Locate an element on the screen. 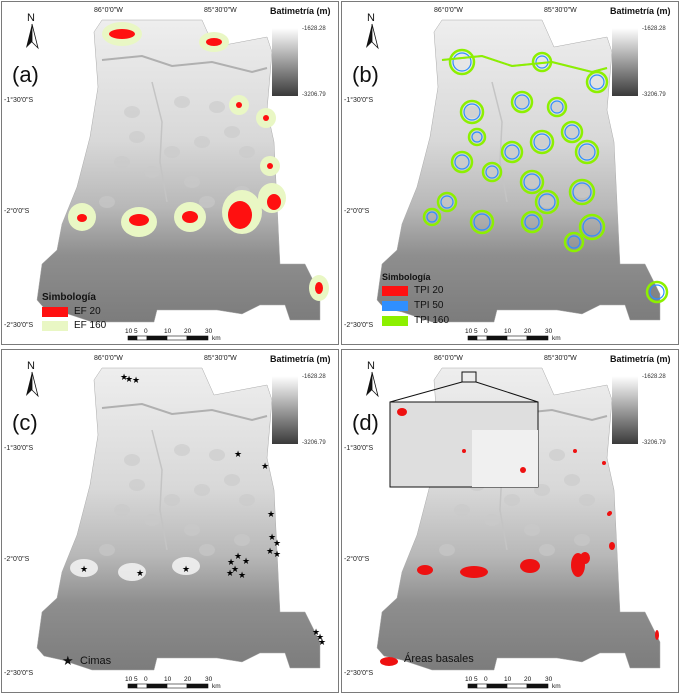 This screenshot has height=696, width=680. legend-label-ef20: EF 20 is located at coordinates (87, 311).